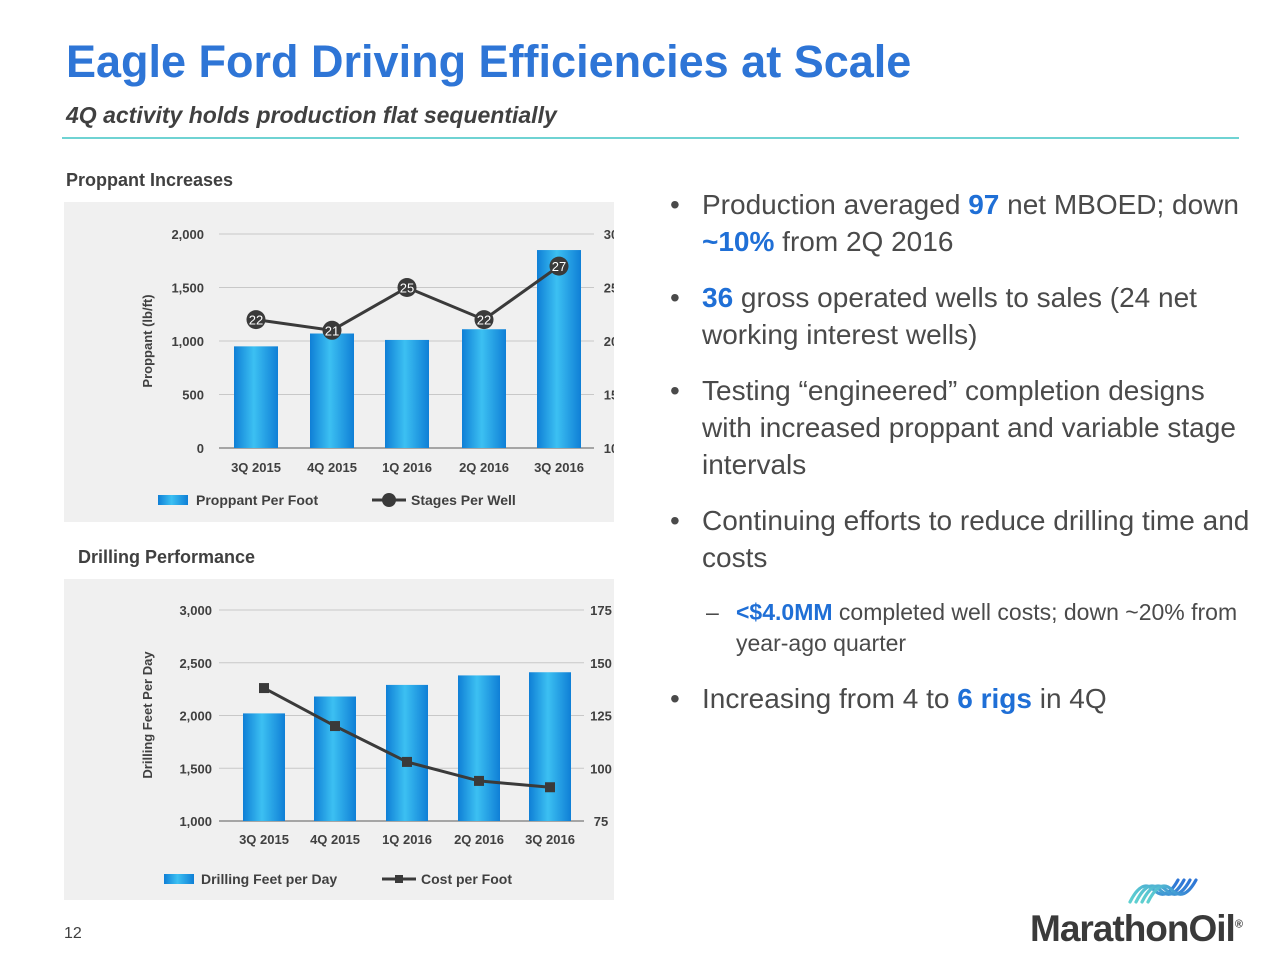 Image resolution: width=1280 pixels, height=960 pixels. What do you see at coordinates (407, 298) in the screenshot?
I see `line-stages-per-well` at bounding box center [407, 298].